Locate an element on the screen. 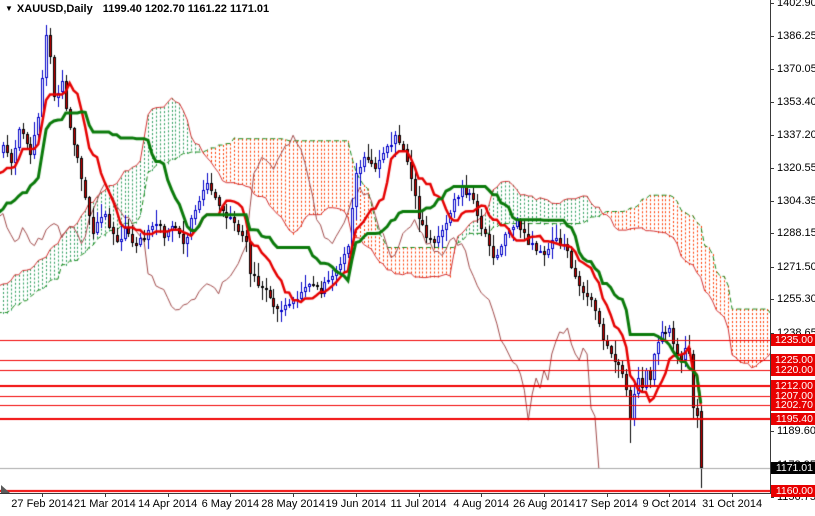 The width and height of the screenshot is (815, 516). x-axis-tick-label: 4 Aug 2014 is located at coordinates (481, 504).